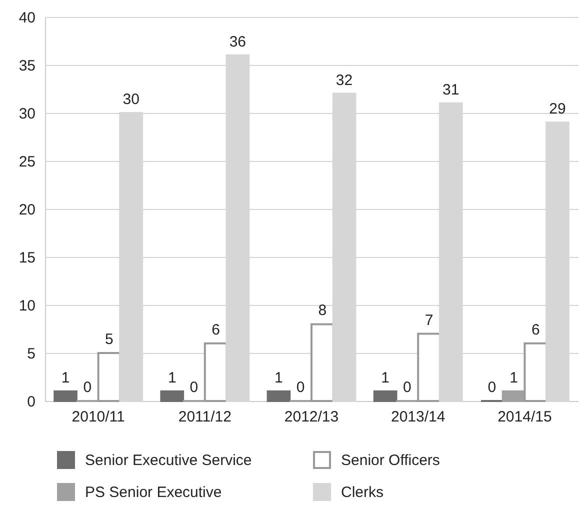 This screenshot has height=525, width=584. Describe the element at coordinates (237, 41) in the screenshot. I see `data-label: 36` at that location.